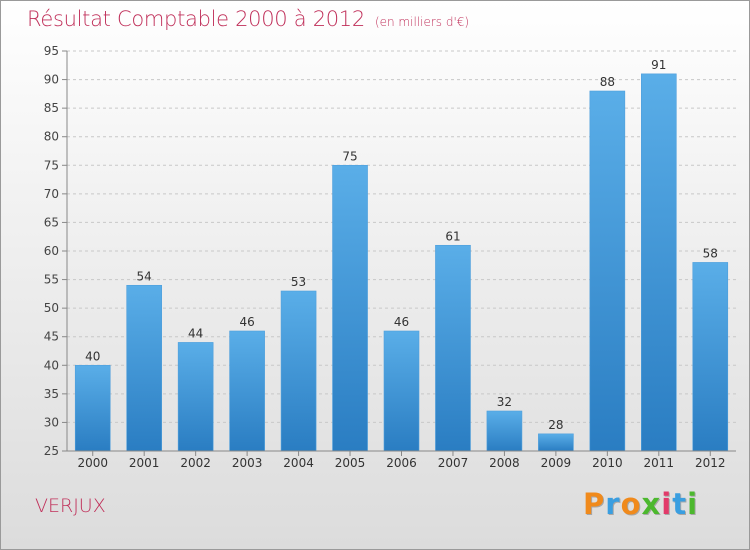 The height and width of the screenshot is (550, 750). I want to click on y-tick-label: 50, so click(51, 308).